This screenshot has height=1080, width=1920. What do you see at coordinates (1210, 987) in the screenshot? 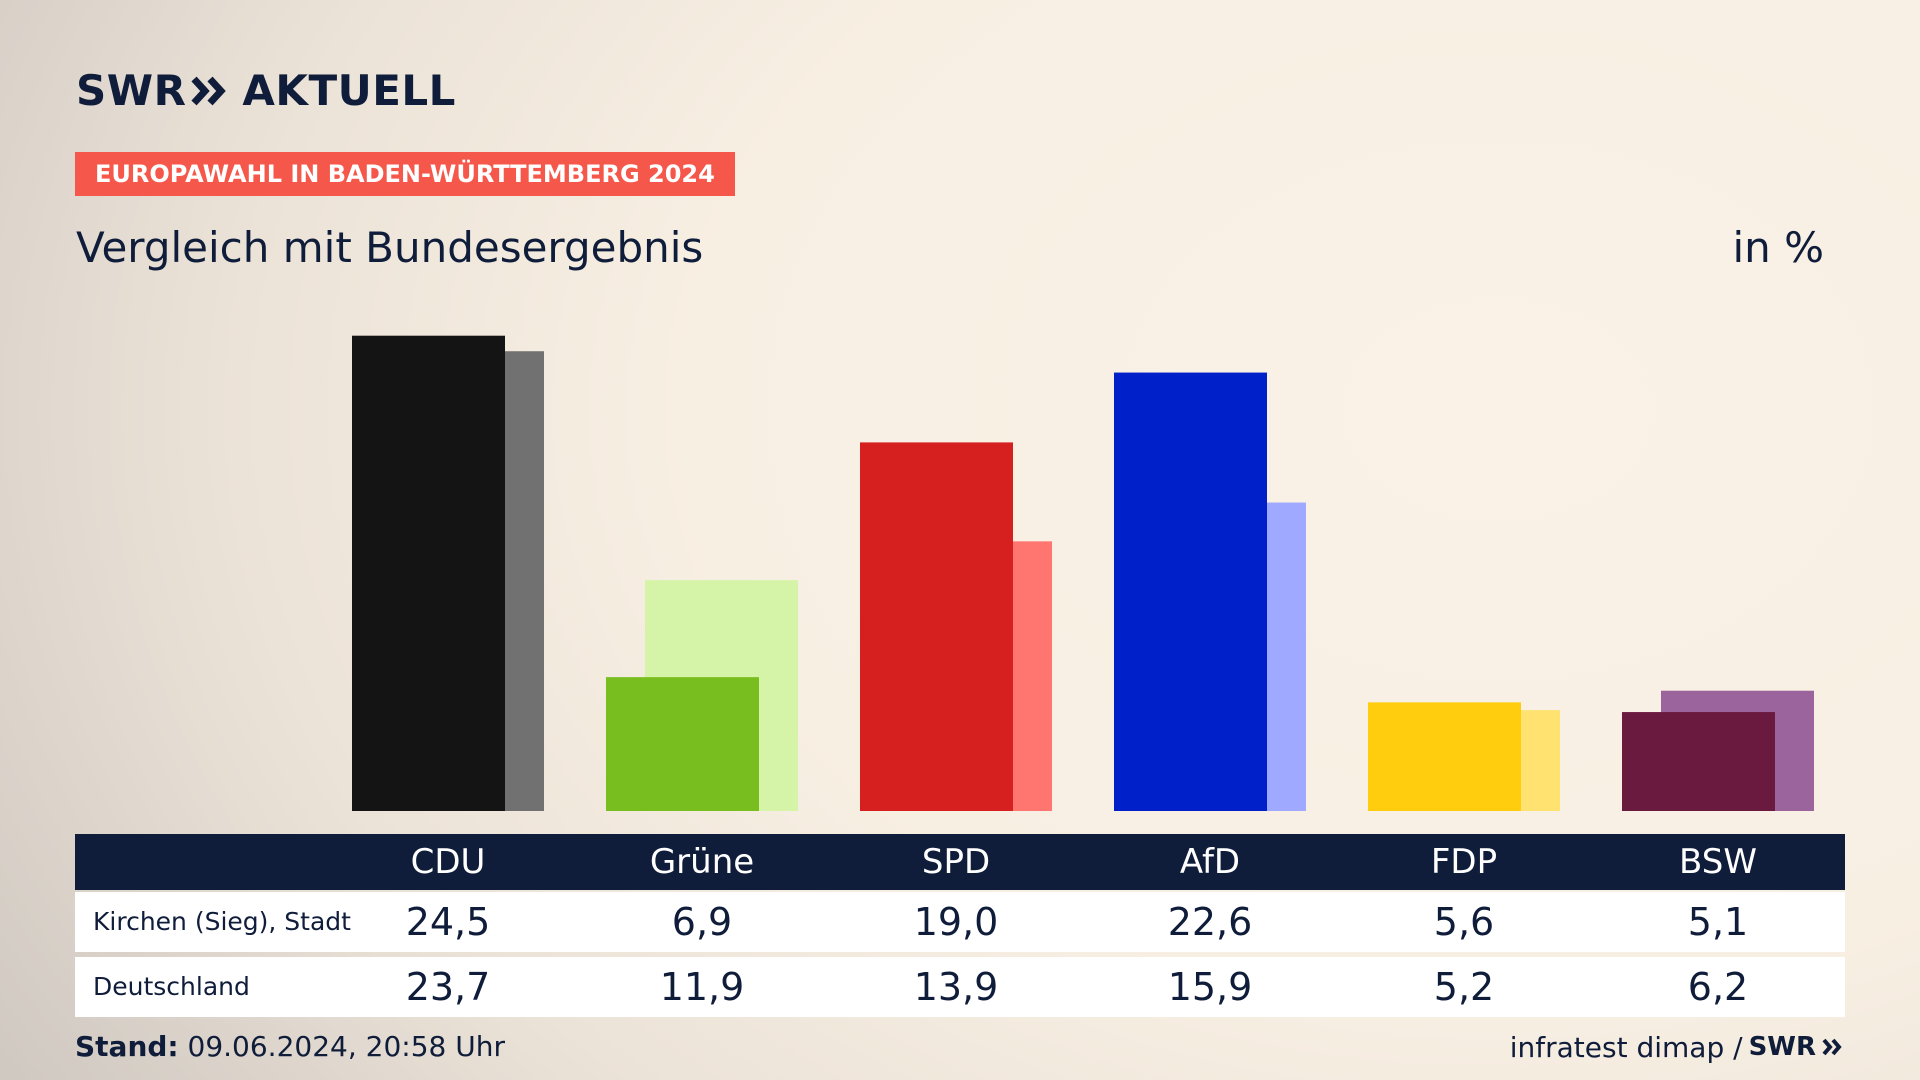
I see `value-national-afd: 15,9` at bounding box center [1210, 987].